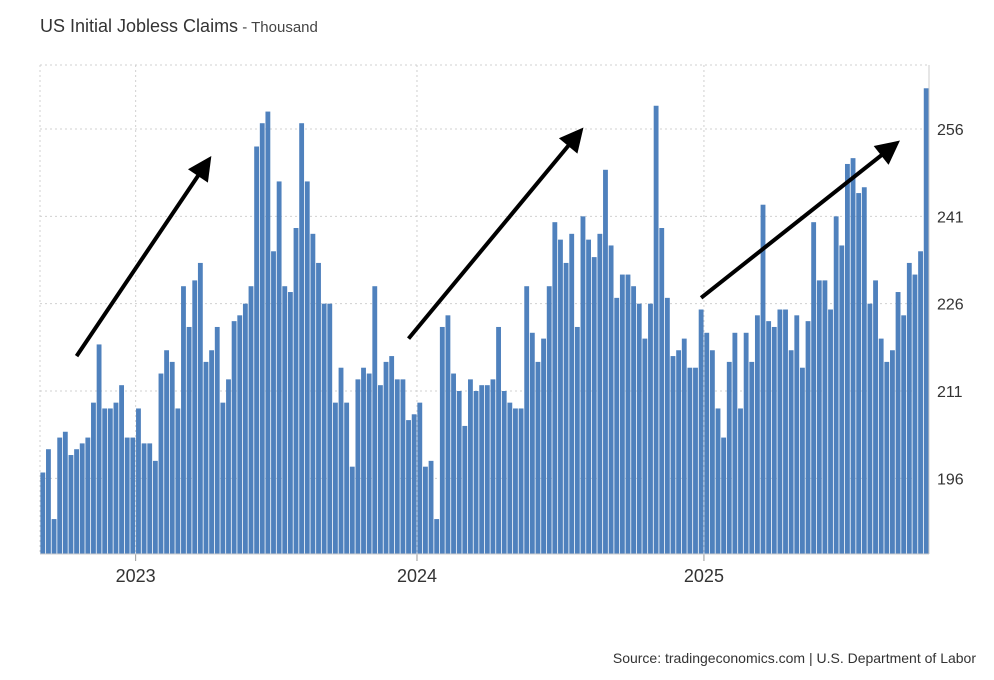 This screenshot has width=994, height=680. Describe the element at coordinates (136, 576) in the screenshot. I see `x-tick-label: 2023` at that location.